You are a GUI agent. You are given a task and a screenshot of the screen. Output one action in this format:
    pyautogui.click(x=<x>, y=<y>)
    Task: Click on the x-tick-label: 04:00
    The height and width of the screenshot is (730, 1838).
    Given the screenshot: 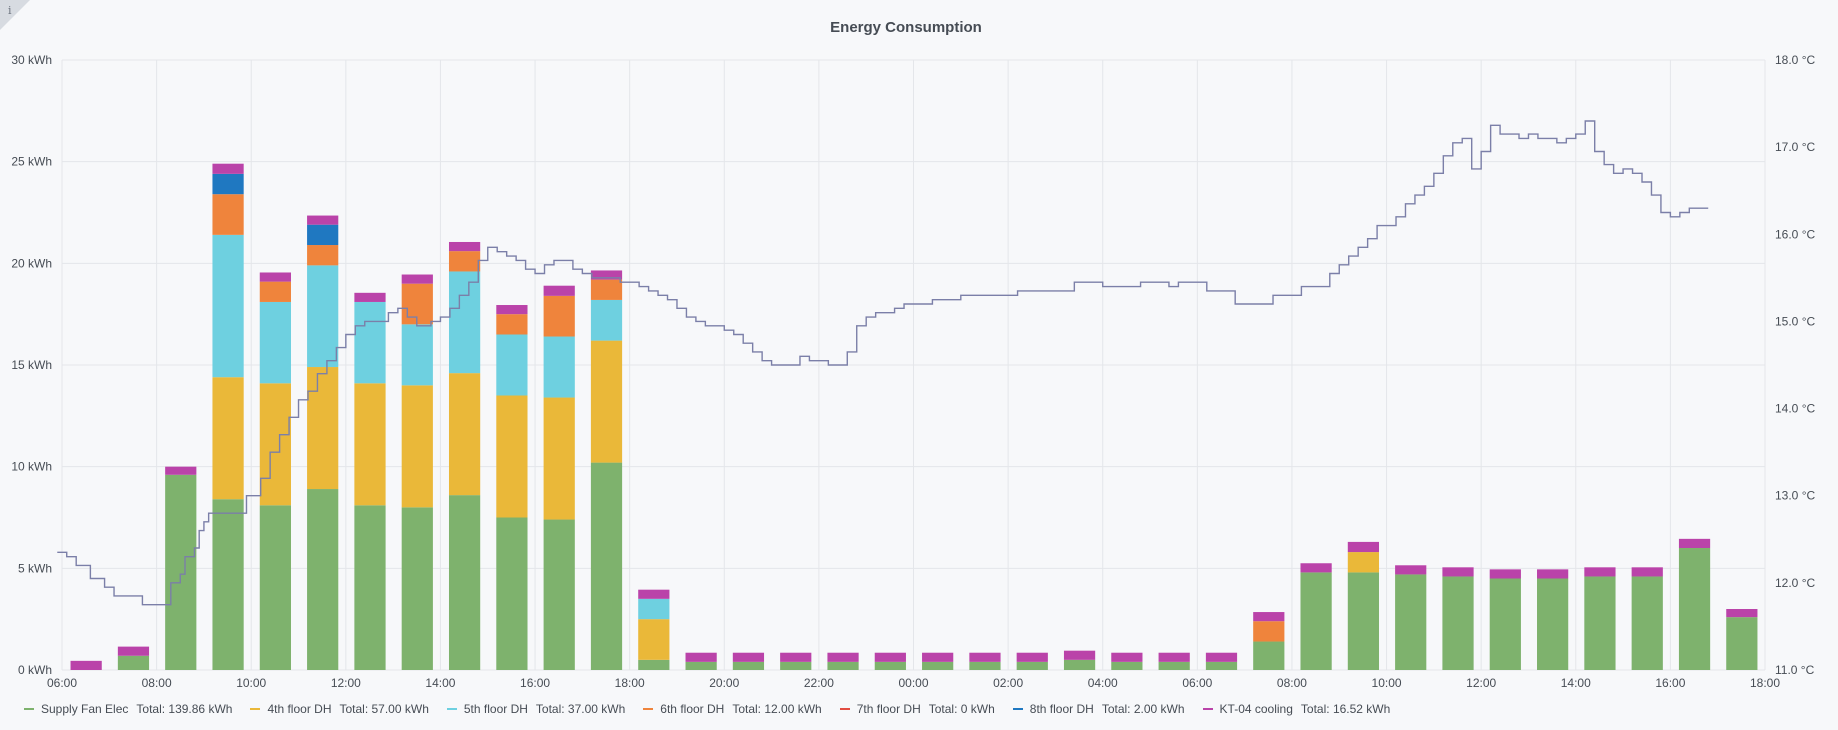 What is the action you would take?
    pyautogui.click(x=1103, y=683)
    